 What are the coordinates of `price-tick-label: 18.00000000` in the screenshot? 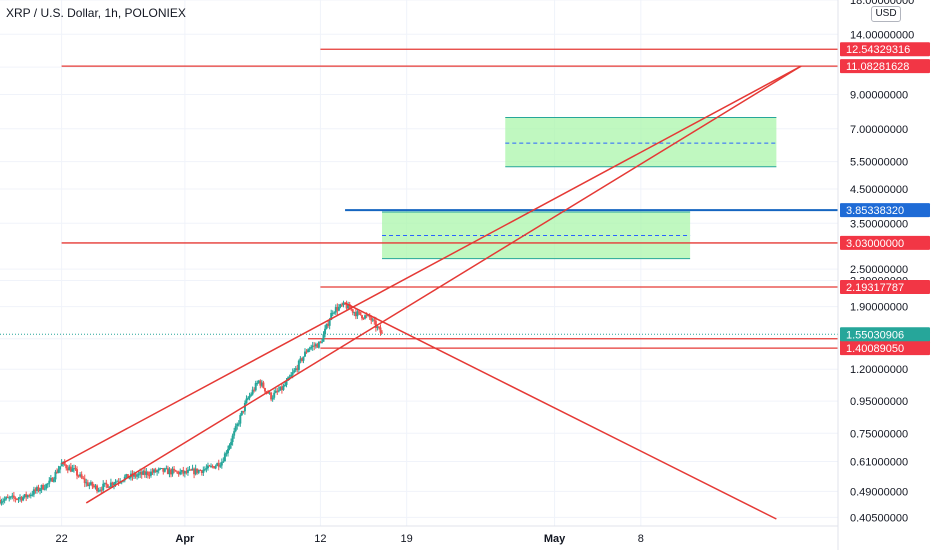 It's located at (882, 3).